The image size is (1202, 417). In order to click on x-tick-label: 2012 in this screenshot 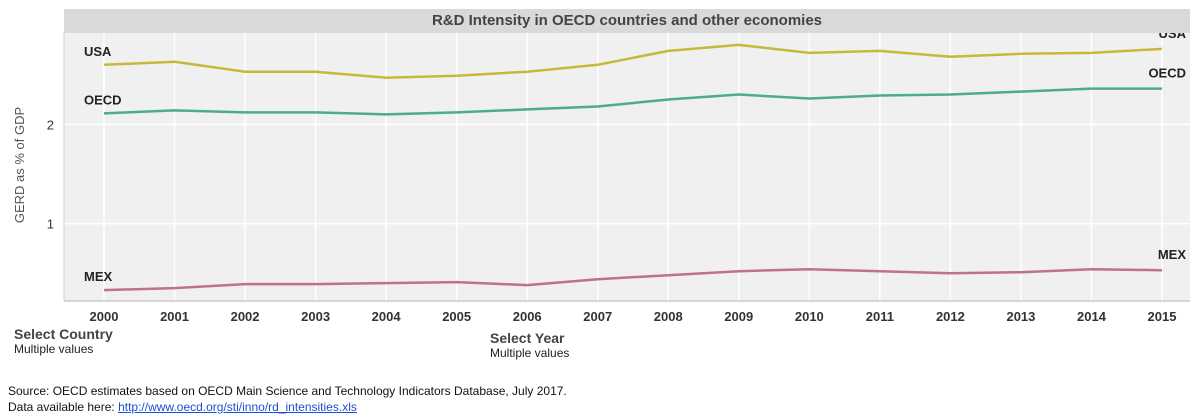, I will do `click(950, 316)`.